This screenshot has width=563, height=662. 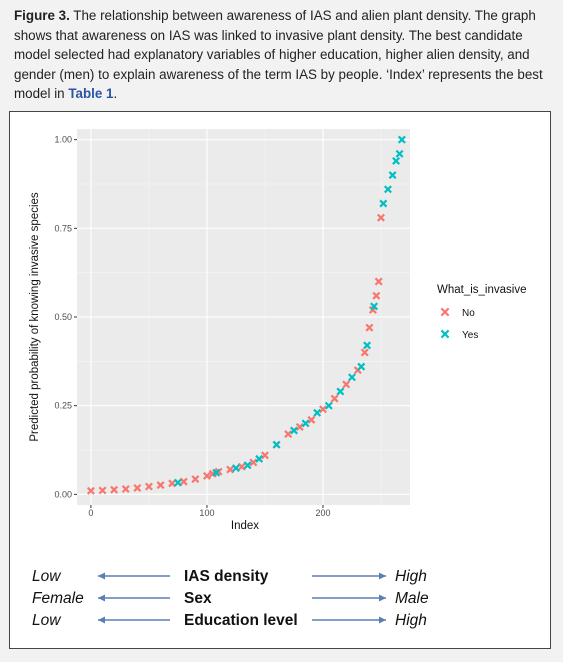 I want to click on legend: What_is_invasive No Yes, so click(x=481, y=312).